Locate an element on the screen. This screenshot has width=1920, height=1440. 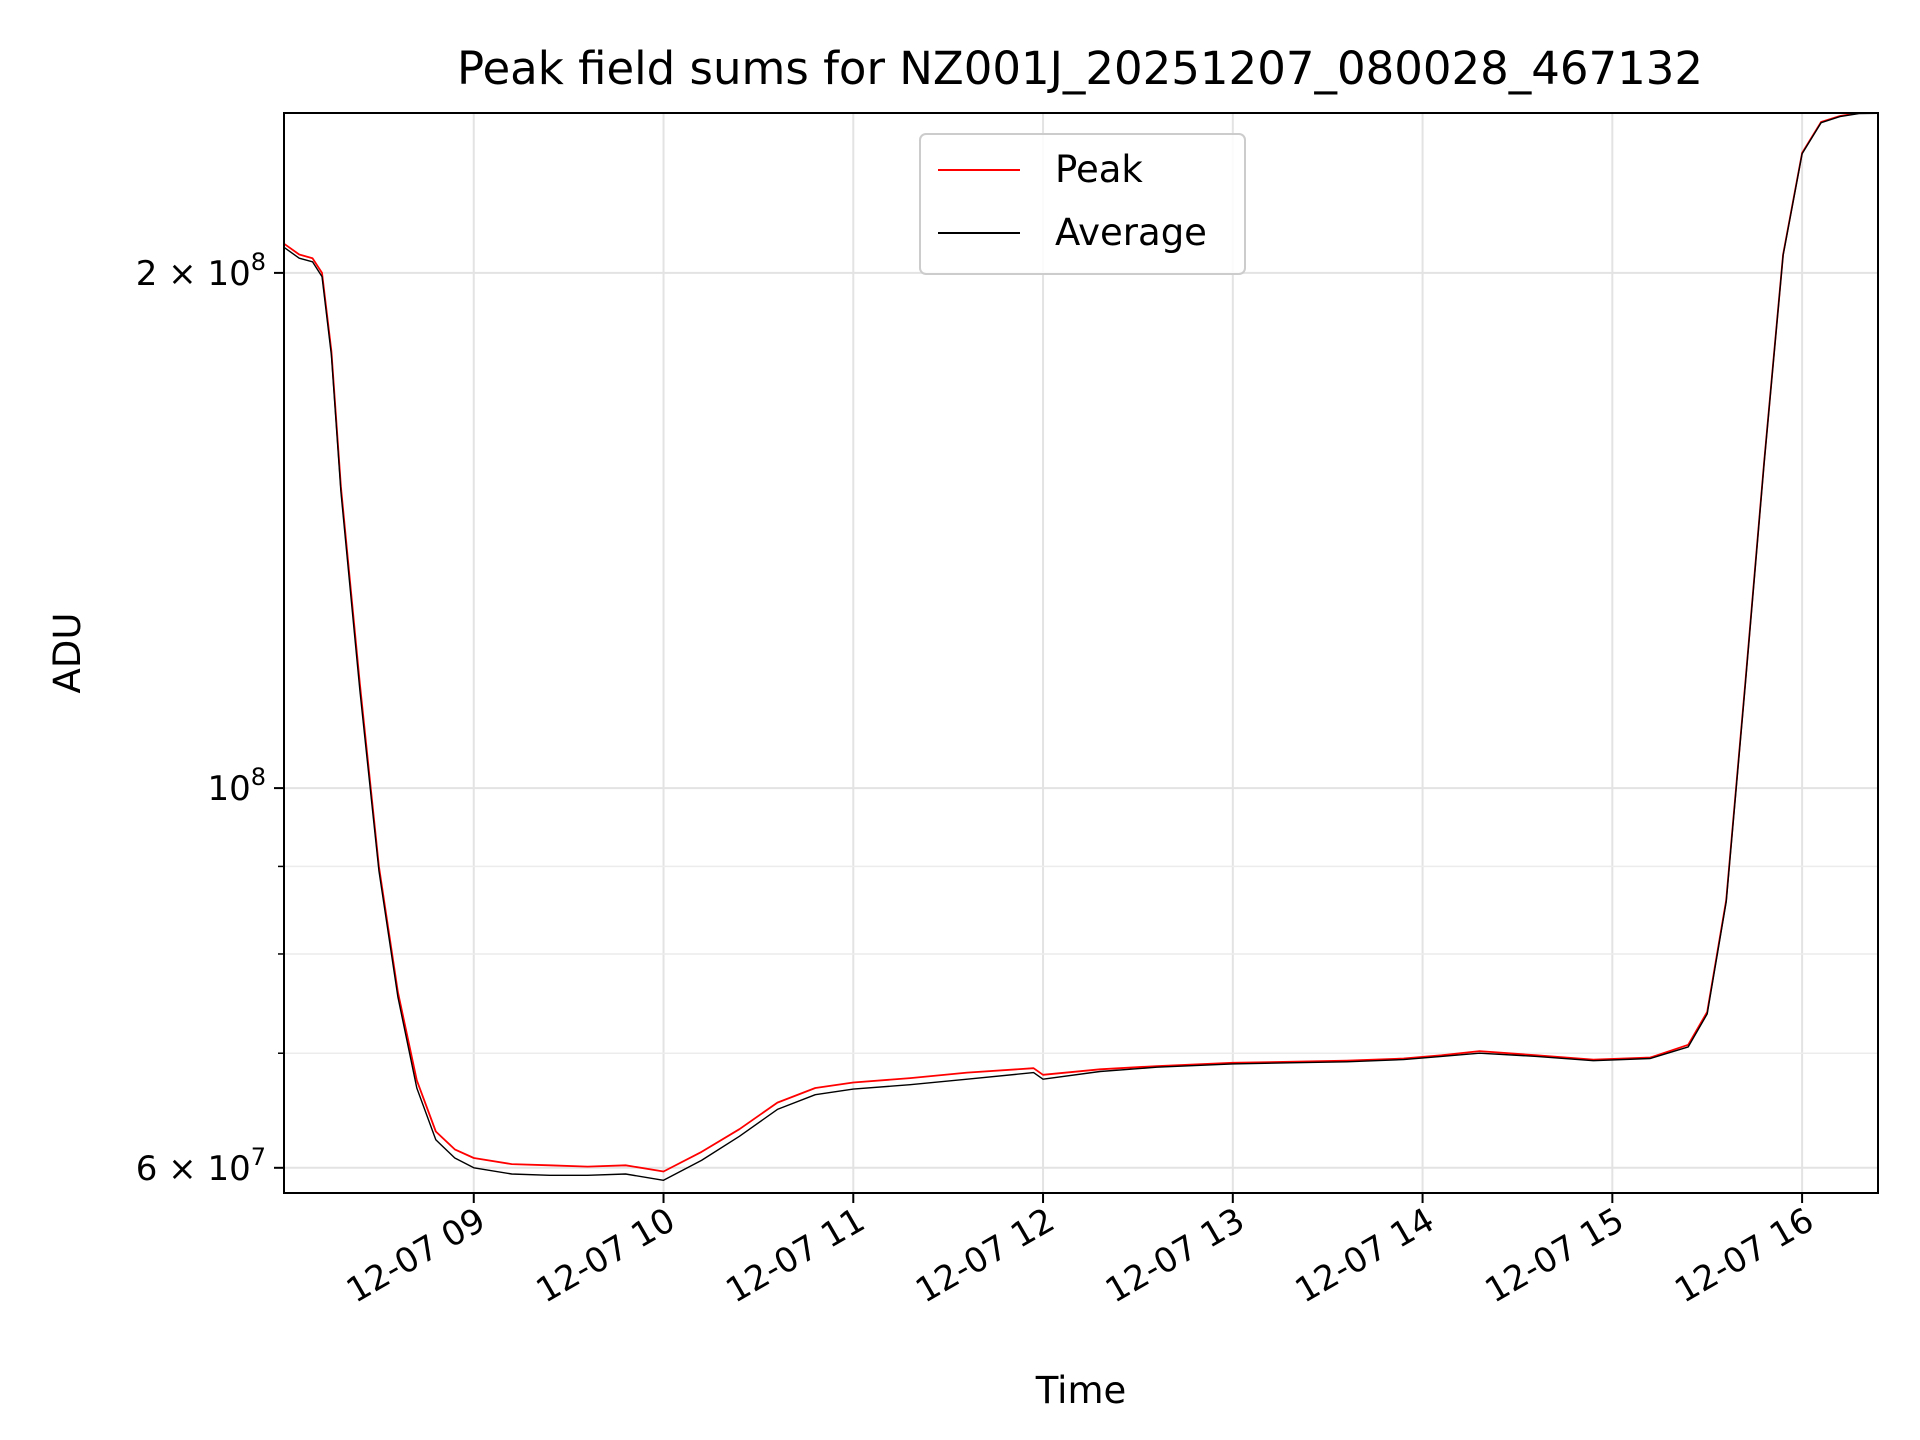
y-tick-label-base: 10 is located at coordinates (228, 789).